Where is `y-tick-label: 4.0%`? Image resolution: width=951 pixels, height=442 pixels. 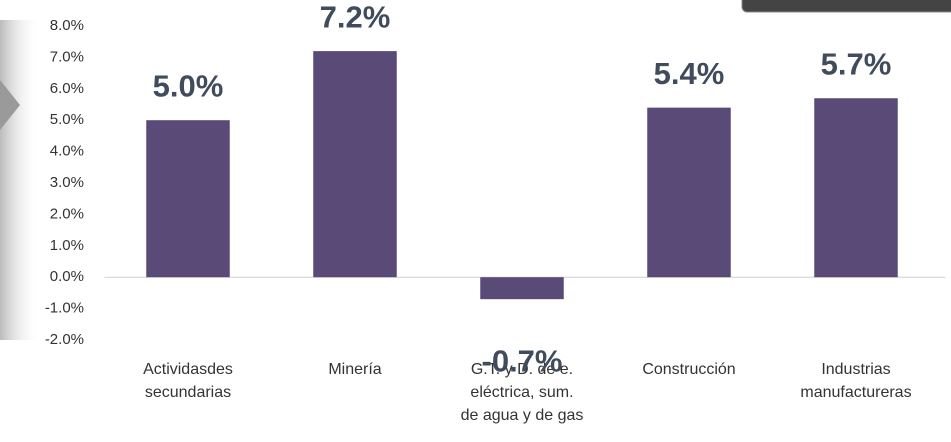 y-tick-label: 4.0% is located at coordinates (67, 151).